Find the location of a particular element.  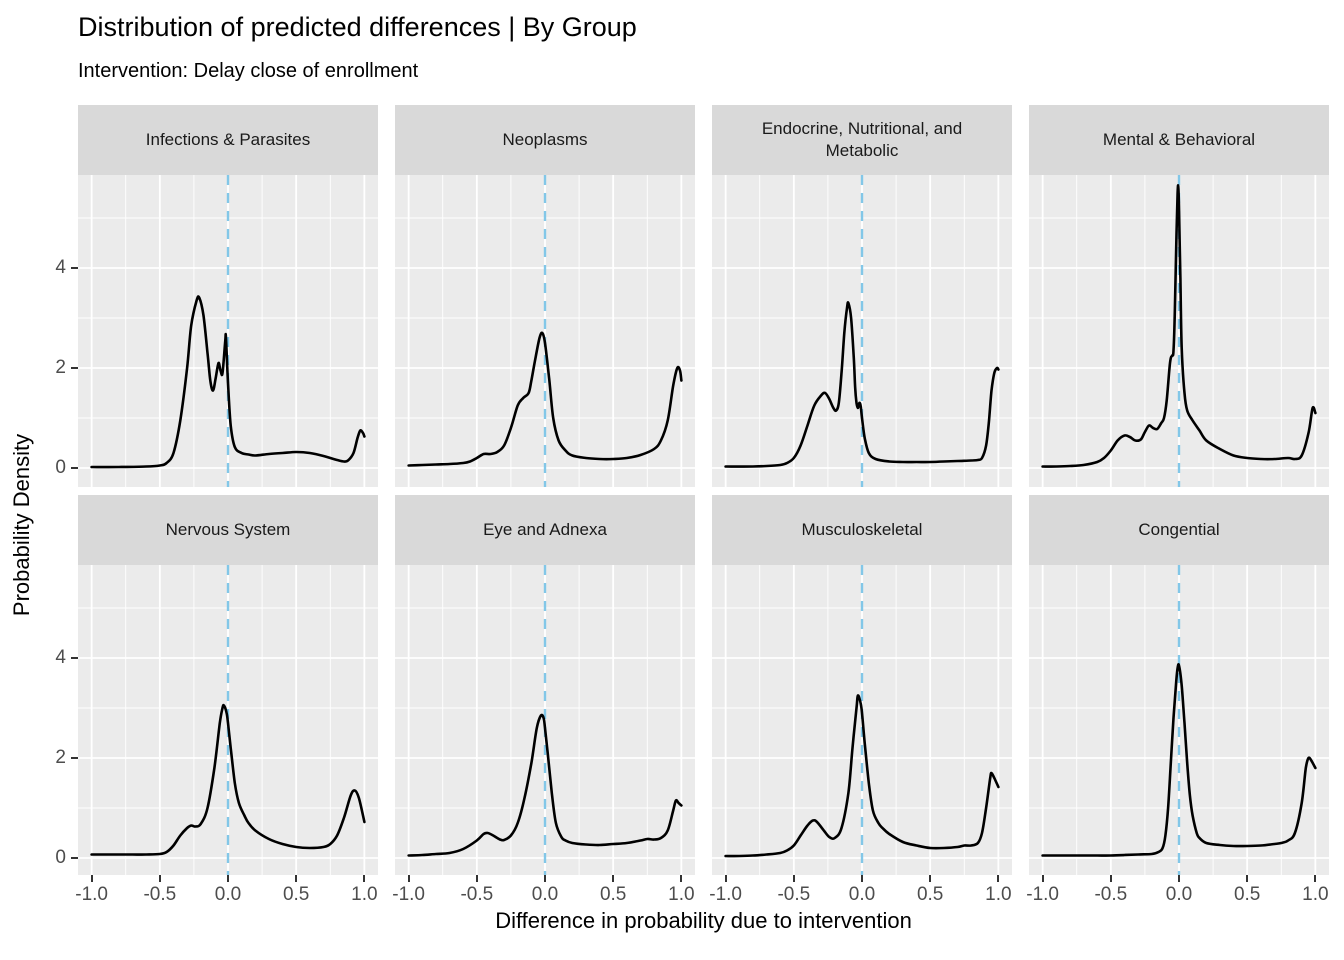

chart-subtitle: Intervention: Delay close of enrollment is located at coordinates (248, 71).